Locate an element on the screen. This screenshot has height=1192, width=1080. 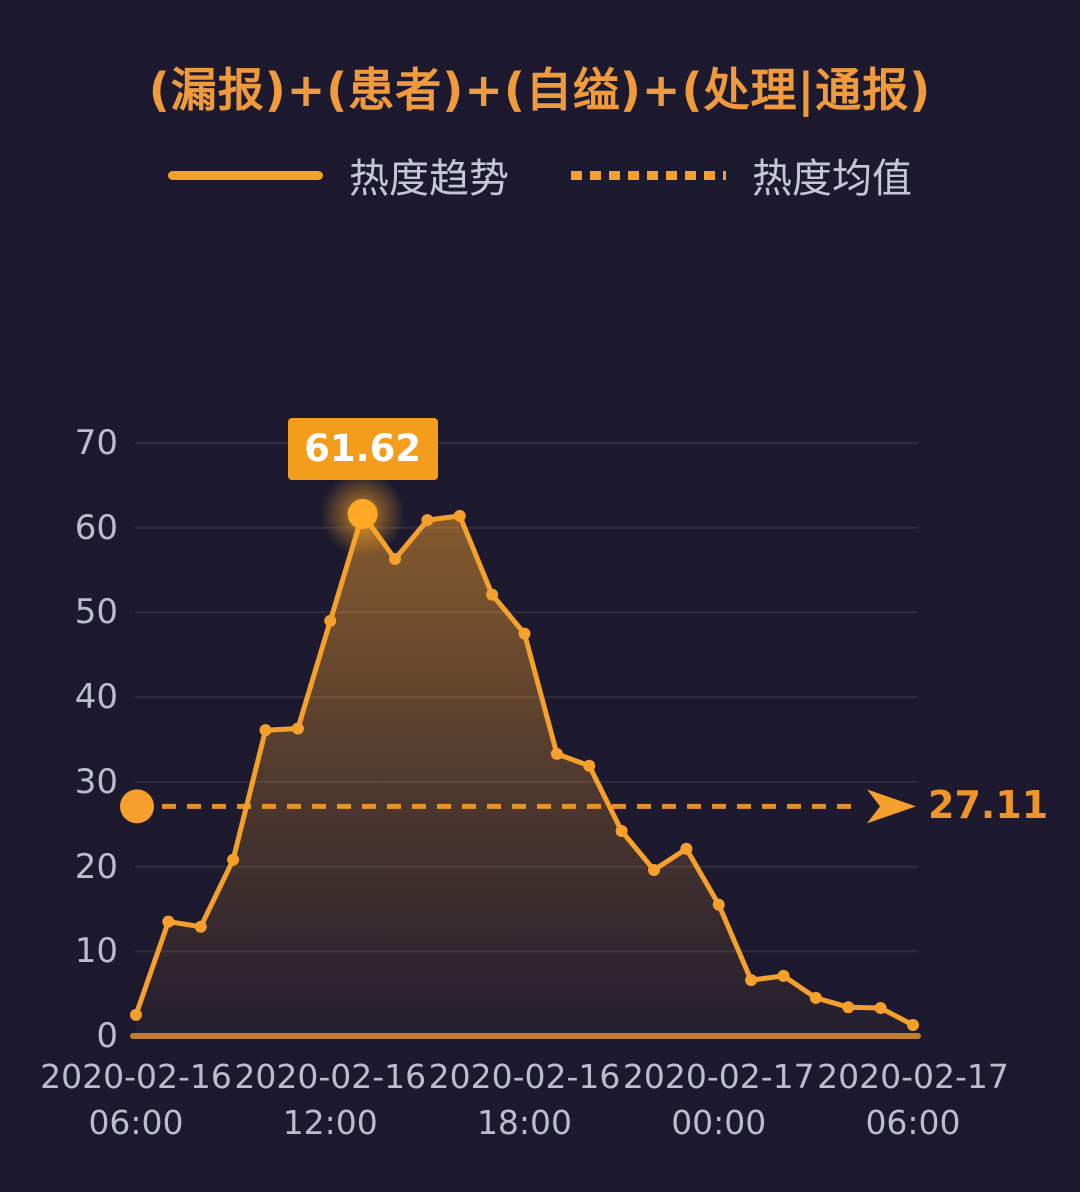
y-tick-label: 70 is located at coordinates (96, 443).